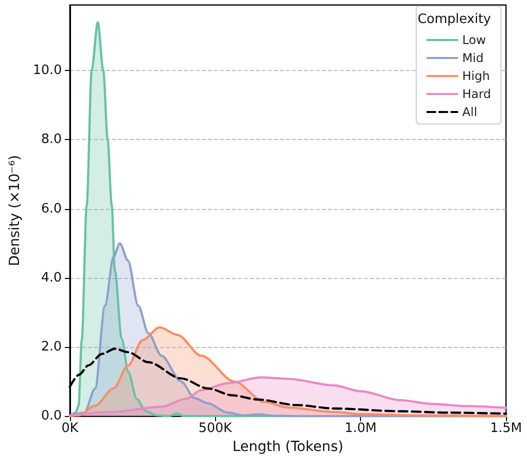 This screenshot has height=459, width=527. I want to click on x-tick-label: 1.0M, so click(360, 428).